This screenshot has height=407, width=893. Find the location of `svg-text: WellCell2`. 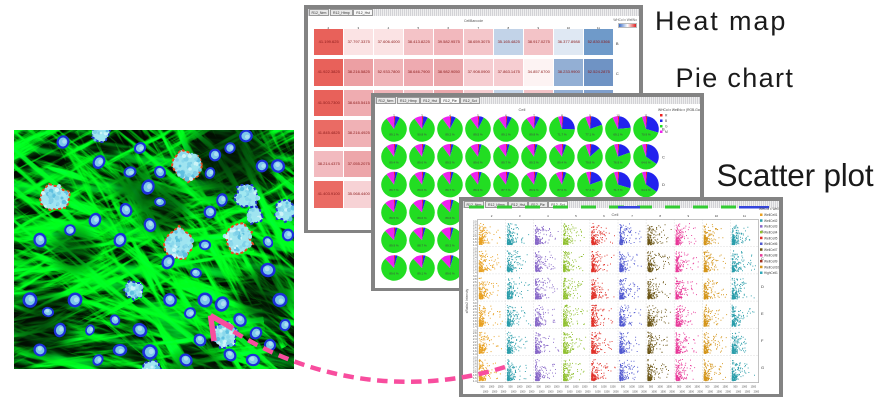

svg-text: WellCell2 is located at coordinates (771, 221).